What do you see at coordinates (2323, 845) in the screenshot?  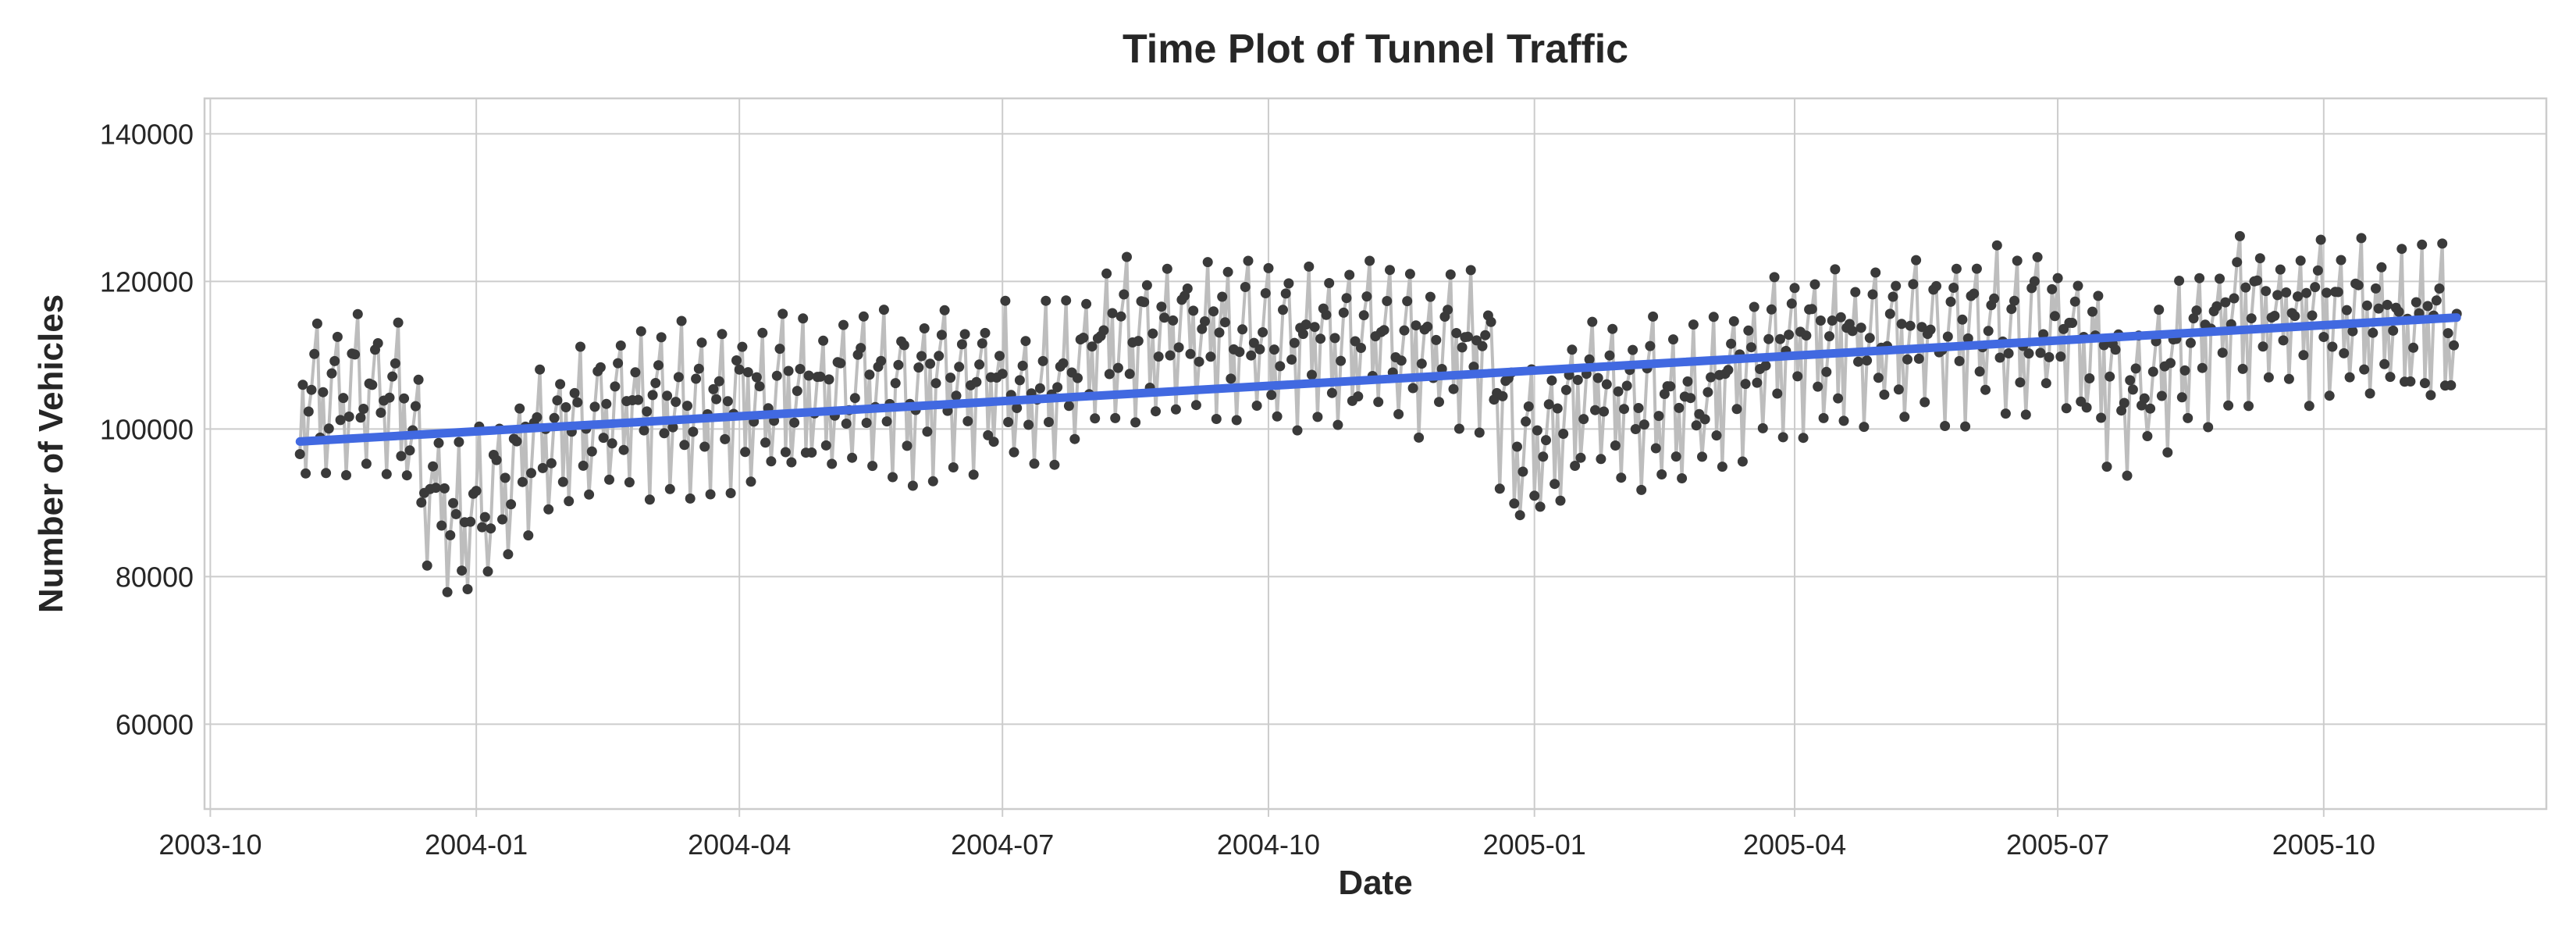 I see `x-tick-label: 2005-10` at bounding box center [2323, 845].